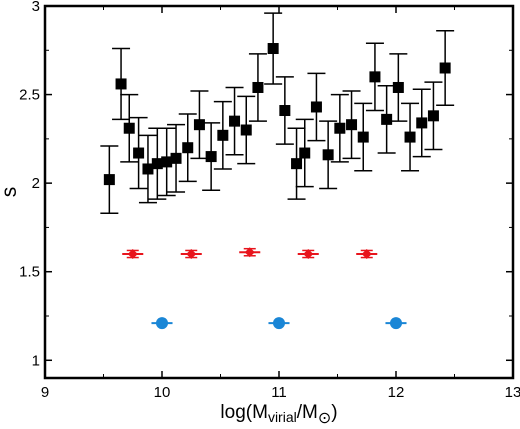 This screenshot has height=429, width=520. I want to click on x-axis-title: log(Mvirial/M⊙), so click(278, 414).